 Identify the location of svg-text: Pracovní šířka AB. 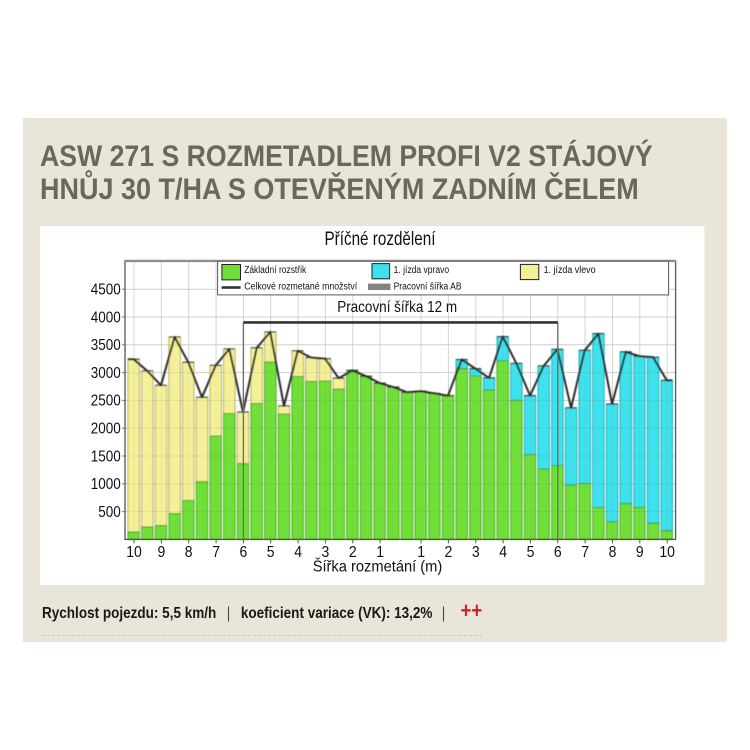
(428, 286).